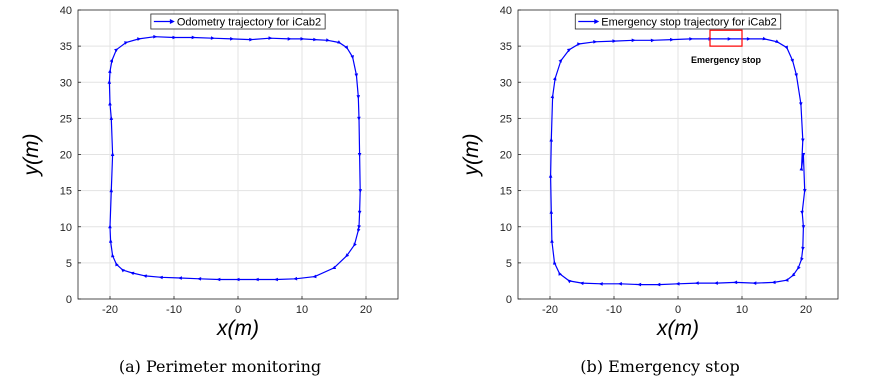 This screenshot has height=391, width=879. I want to click on chart-b-y-tick-label: 15, so click(506, 192).